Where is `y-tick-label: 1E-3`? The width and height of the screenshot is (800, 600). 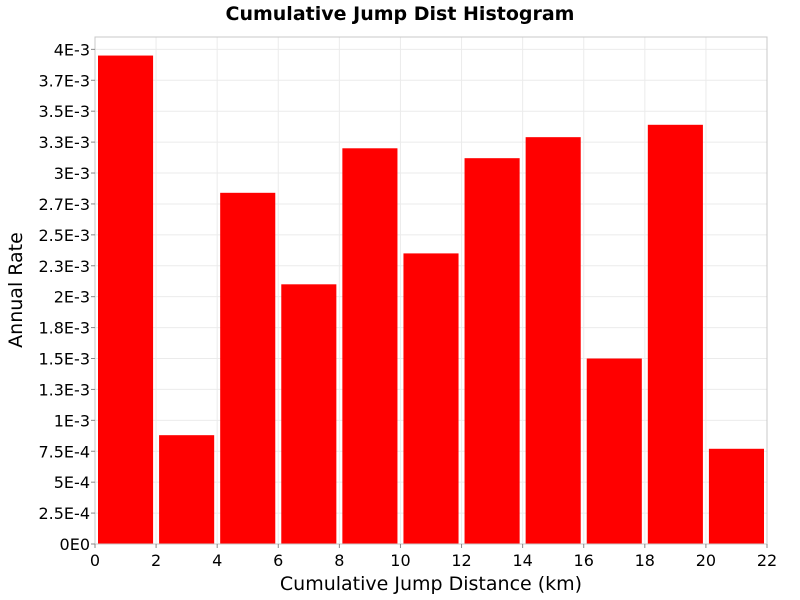
y-tick-label: 1E-3 is located at coordinates (72, 420).